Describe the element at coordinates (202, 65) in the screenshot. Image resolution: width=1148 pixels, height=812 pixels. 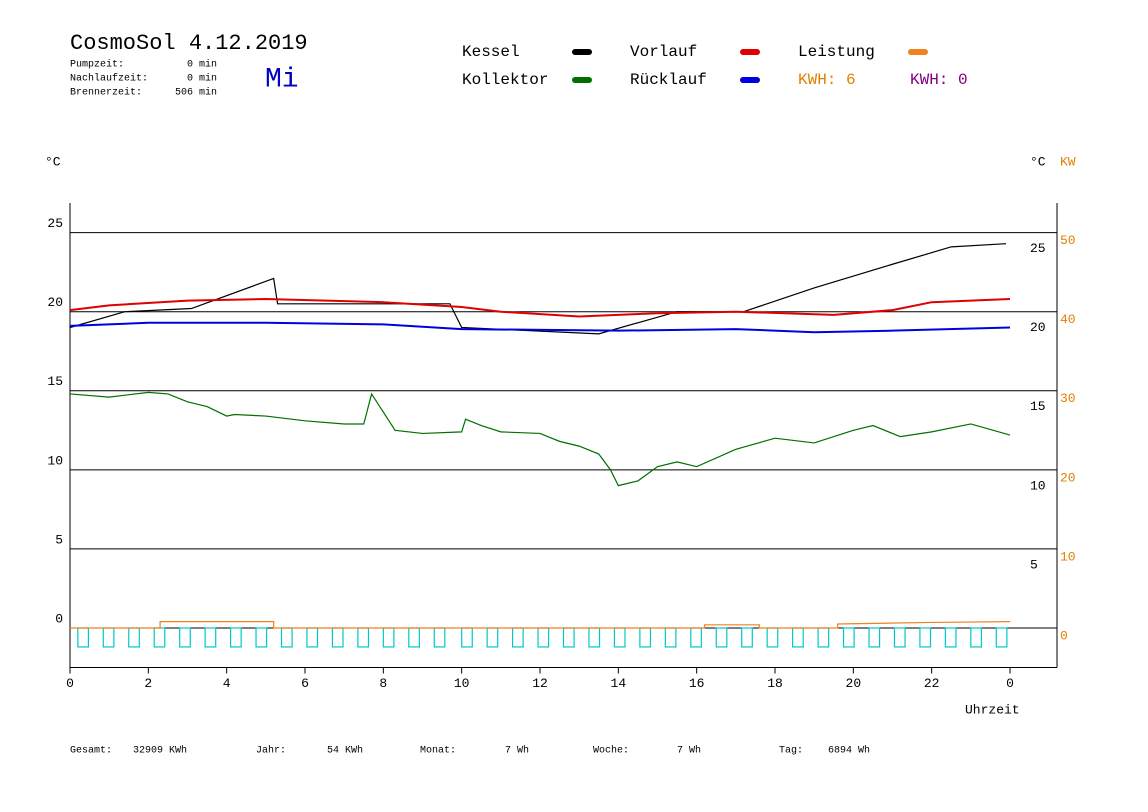
I see `info-value: 0 min` at that location.